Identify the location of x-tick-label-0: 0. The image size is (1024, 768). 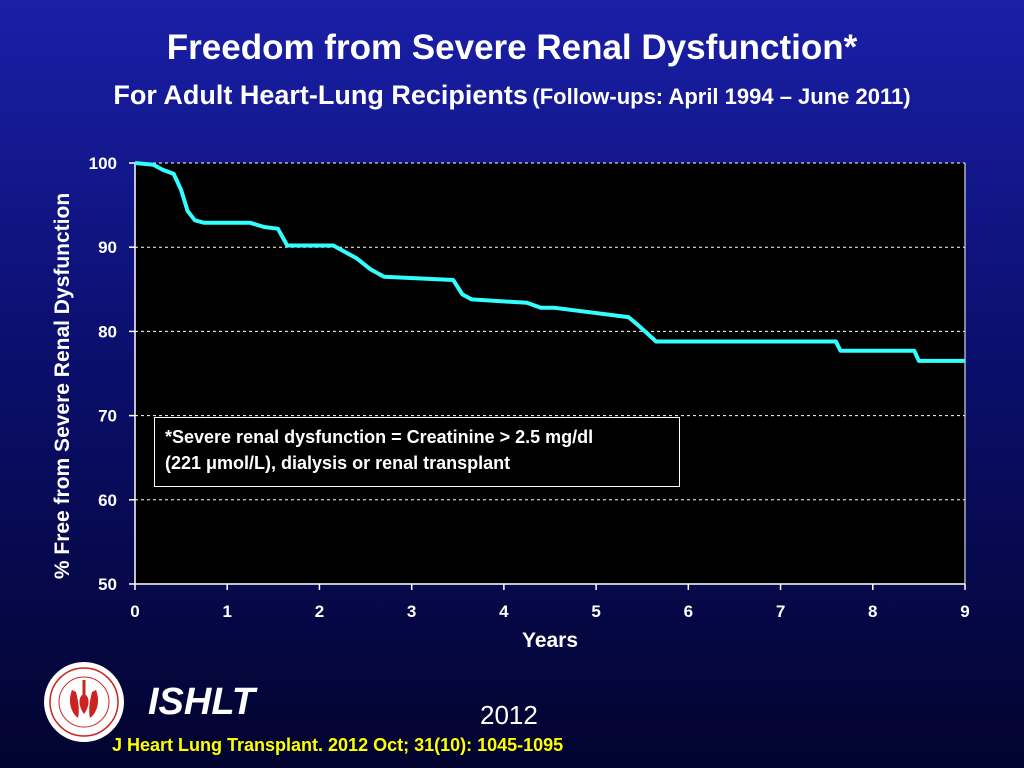
(134, 611).